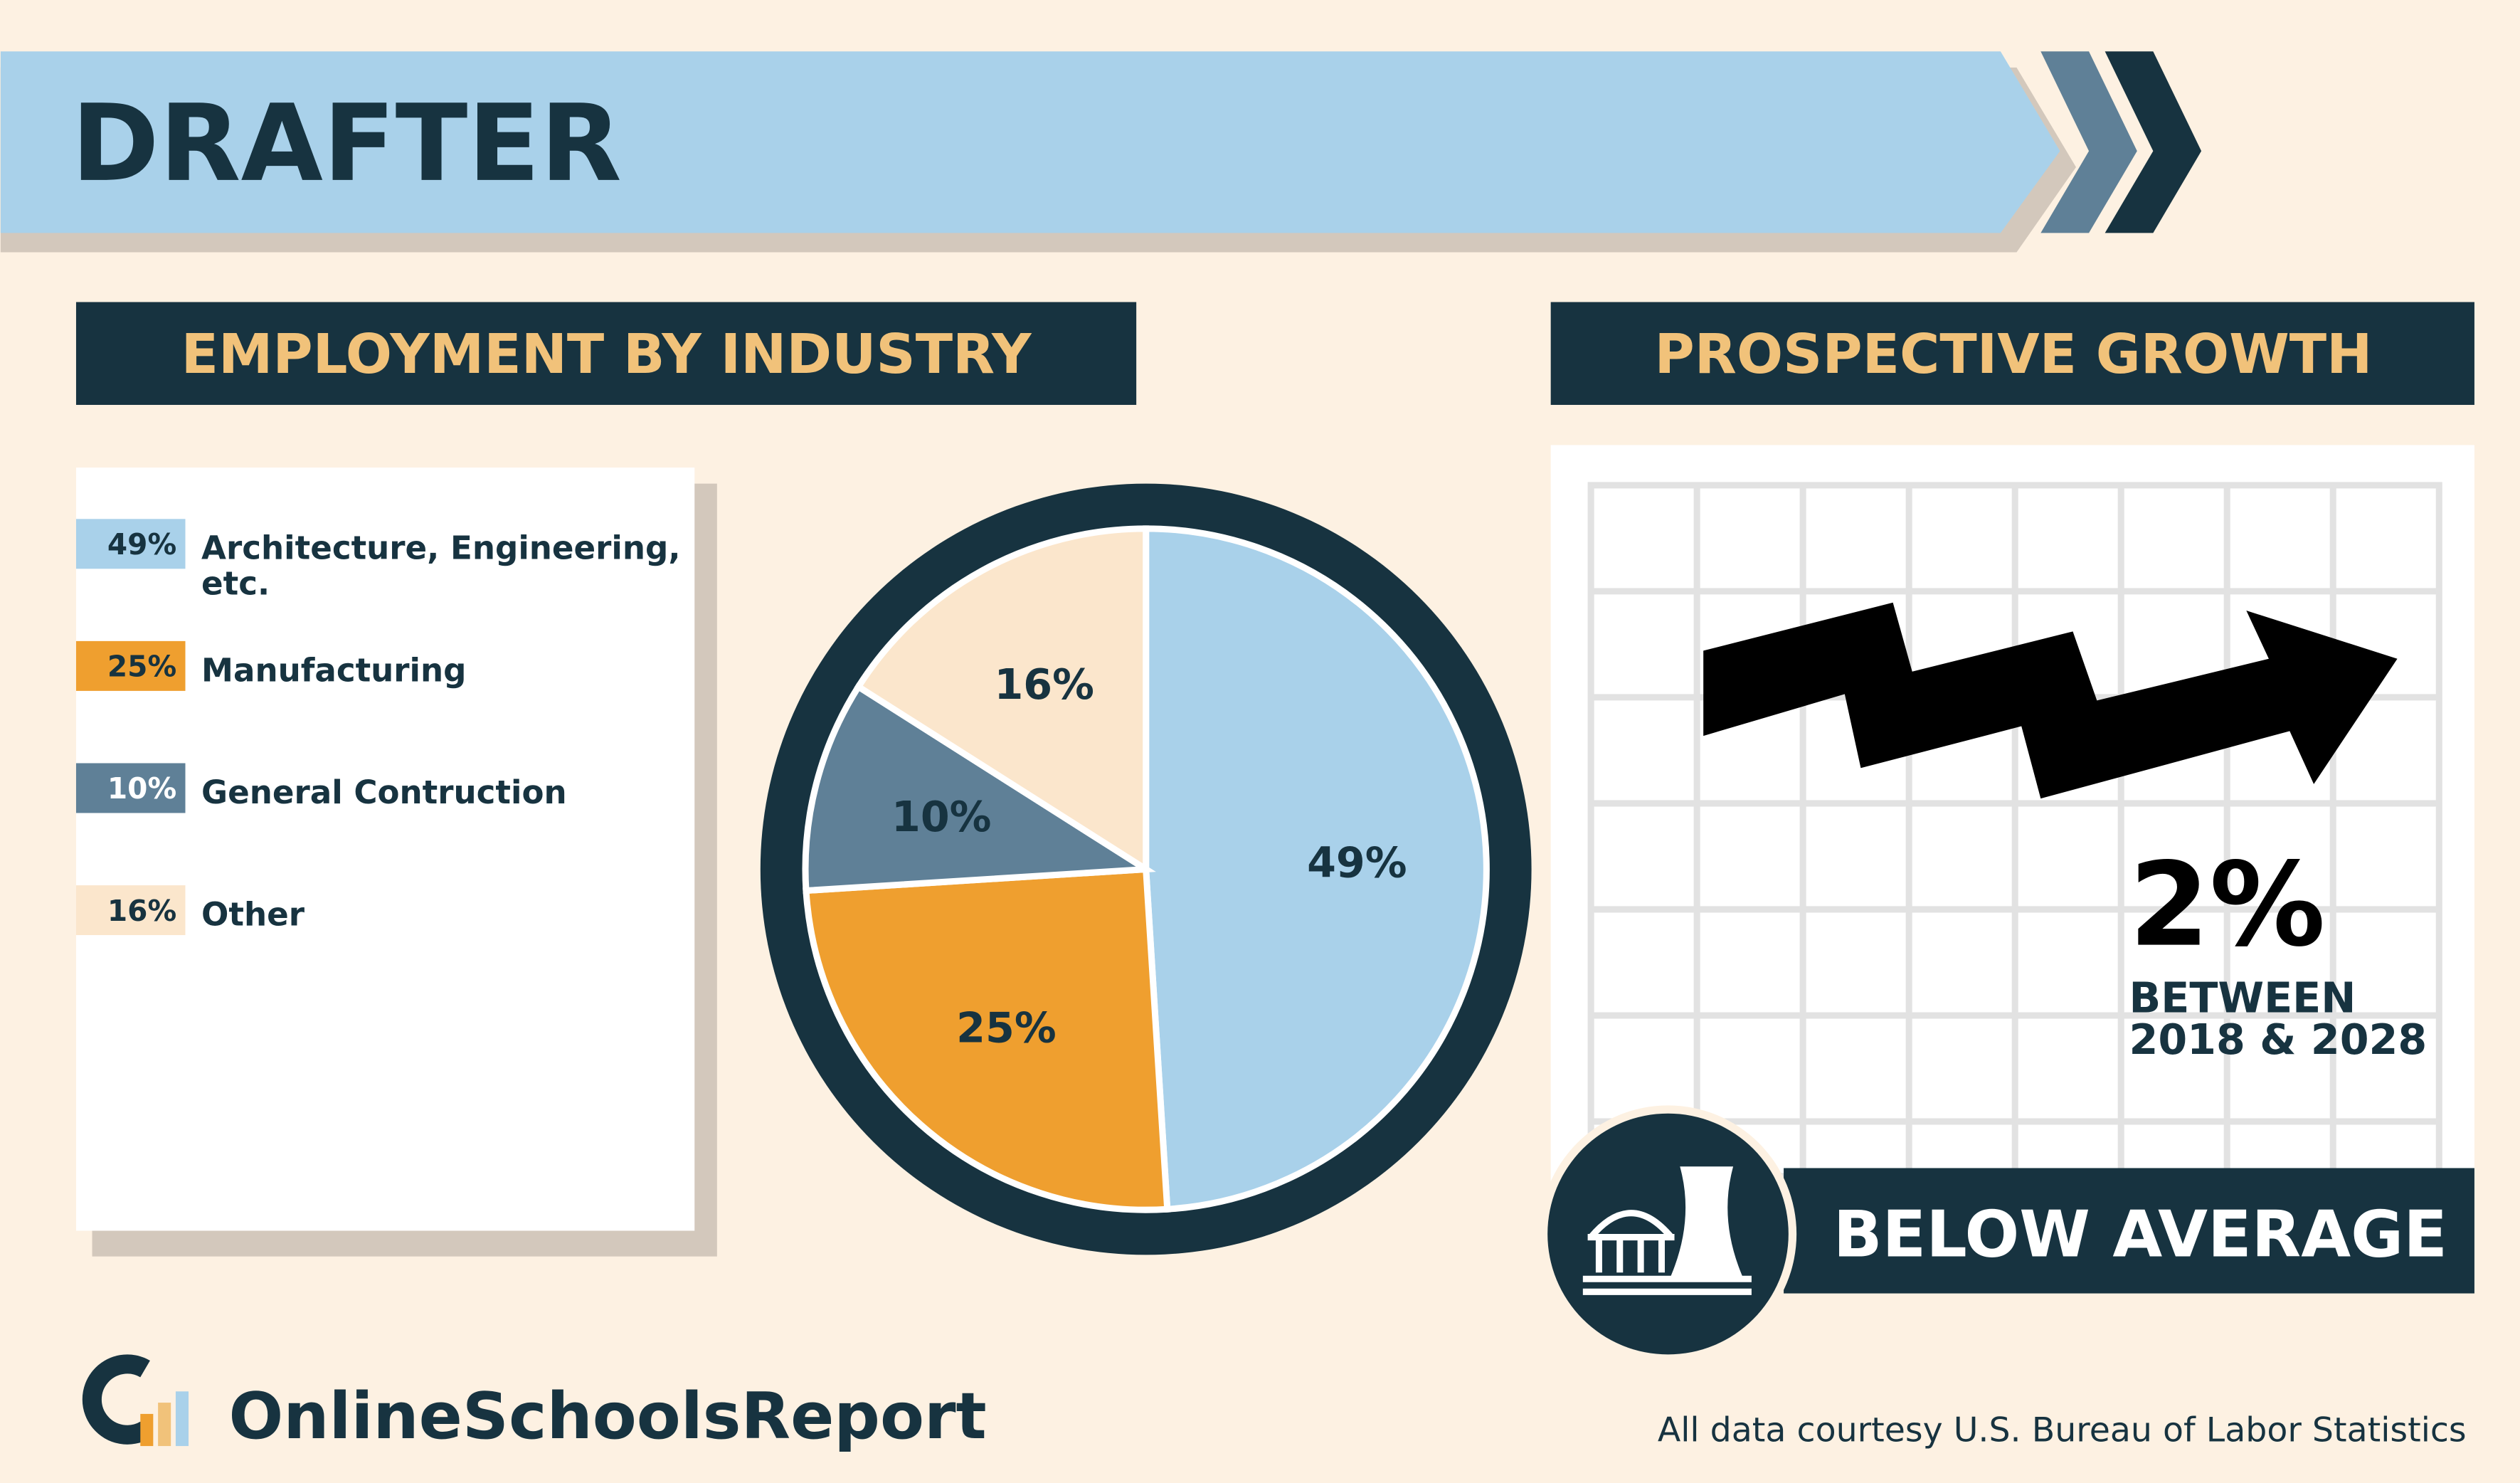 Image resolution: width=2520 pixels, height=1483 pixels. I want to click on legend-panel, so click(385, 849).